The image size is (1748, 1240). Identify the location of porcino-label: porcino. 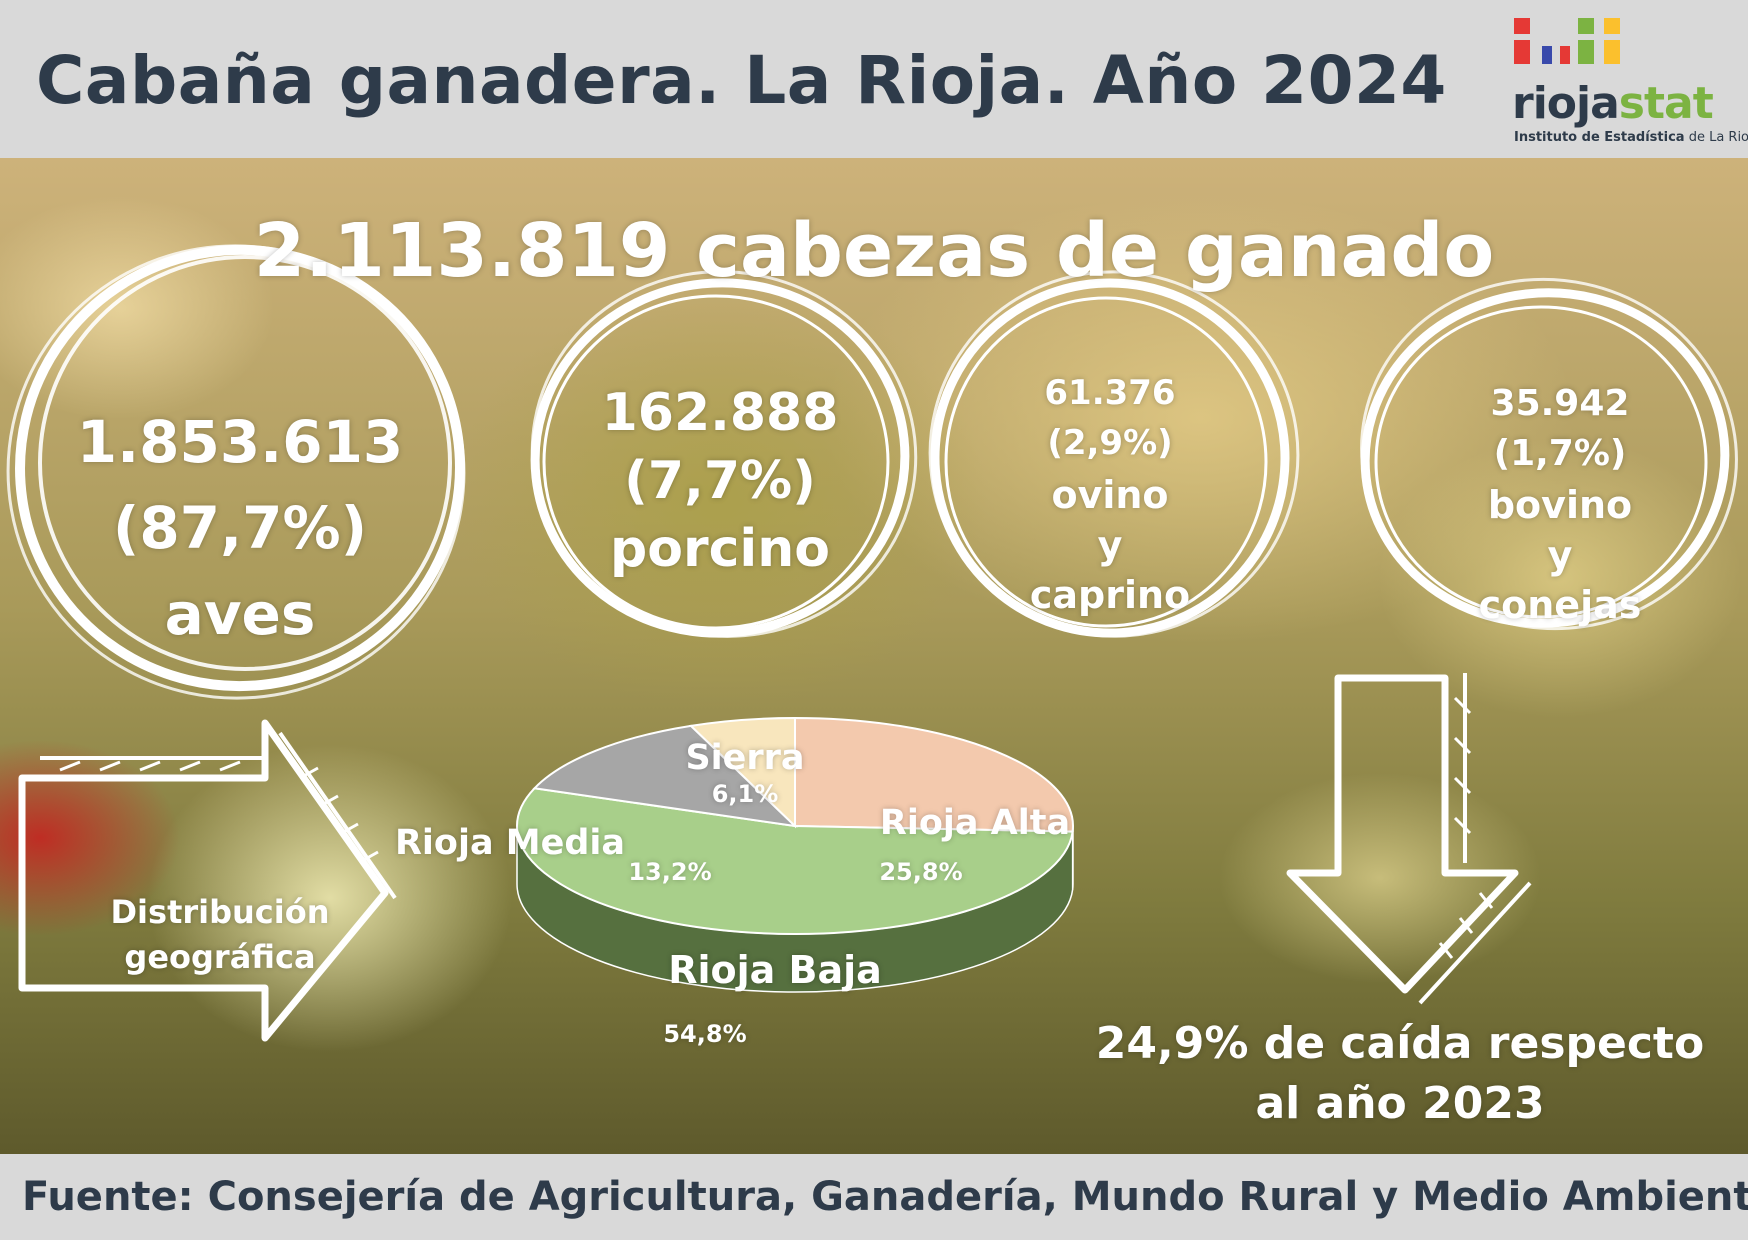
(720, 549).